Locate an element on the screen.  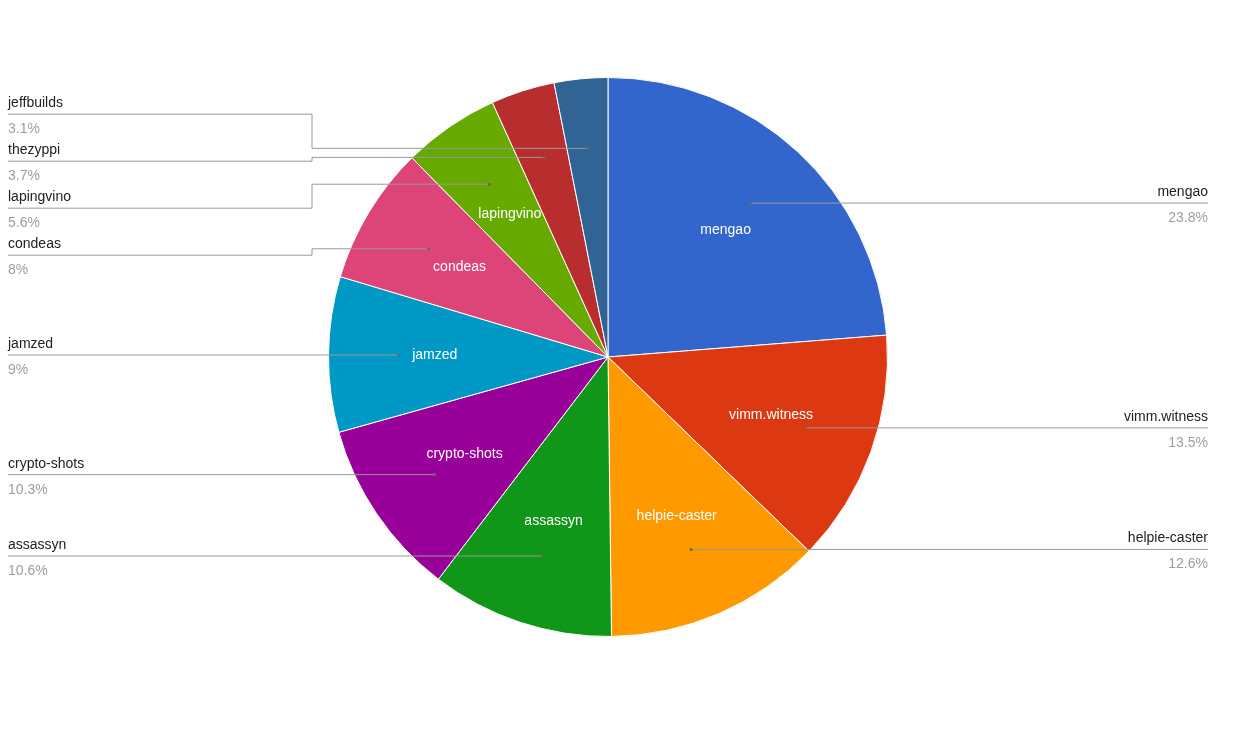
data-label: 9% is located at coordinates (18, 369).